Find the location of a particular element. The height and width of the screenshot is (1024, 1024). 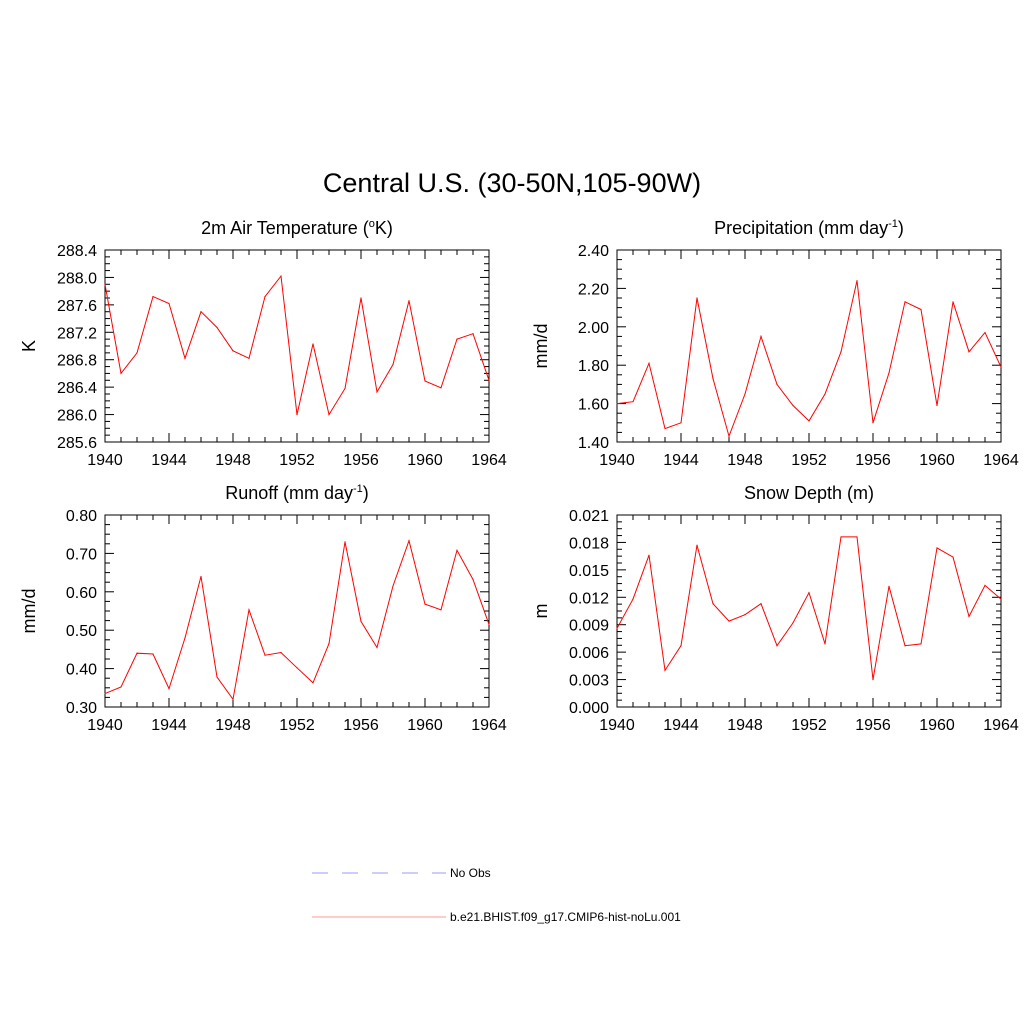

panel-title-precipitation: Precipitation (mm day-1) is located at coordinates (809, 228).